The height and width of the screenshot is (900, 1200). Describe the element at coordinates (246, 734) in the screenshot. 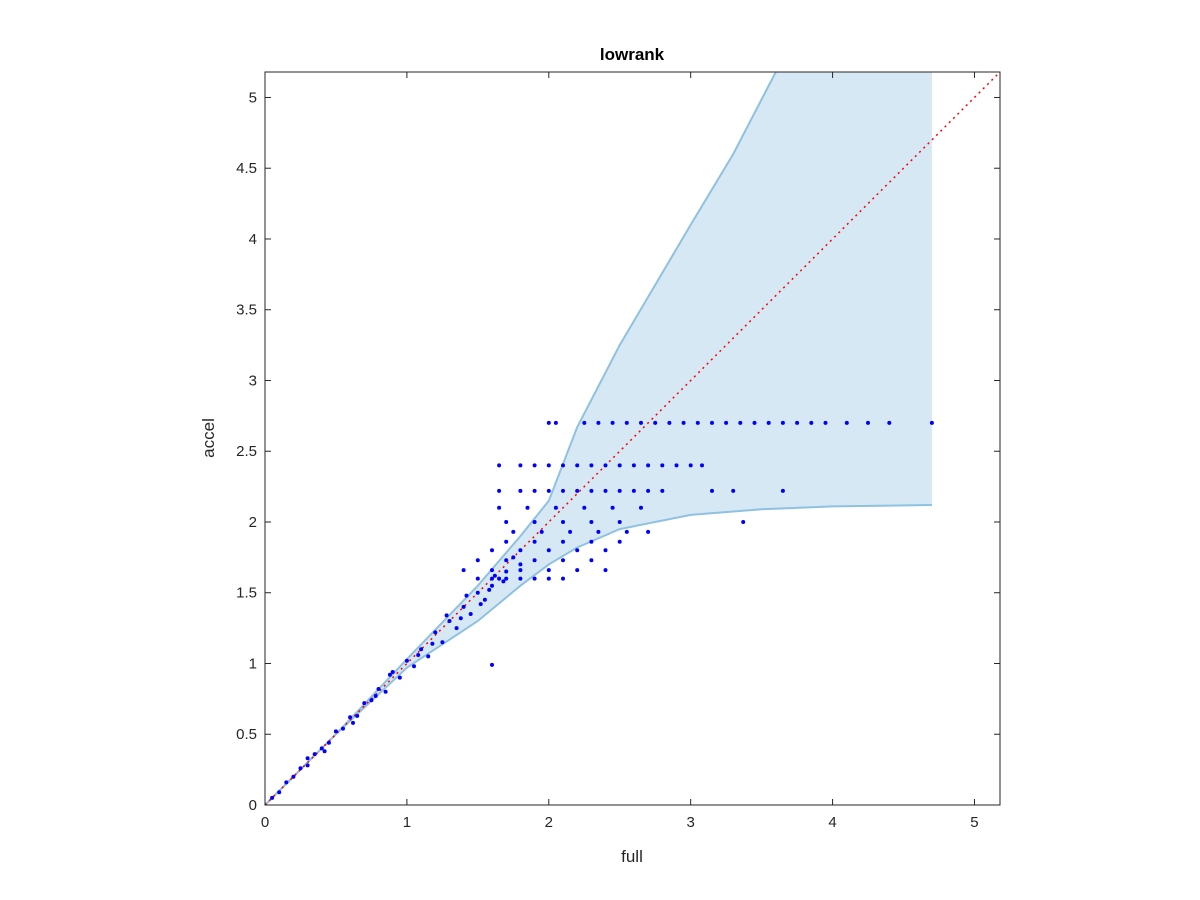

I see `y-tick-label: 0.5` at that location.